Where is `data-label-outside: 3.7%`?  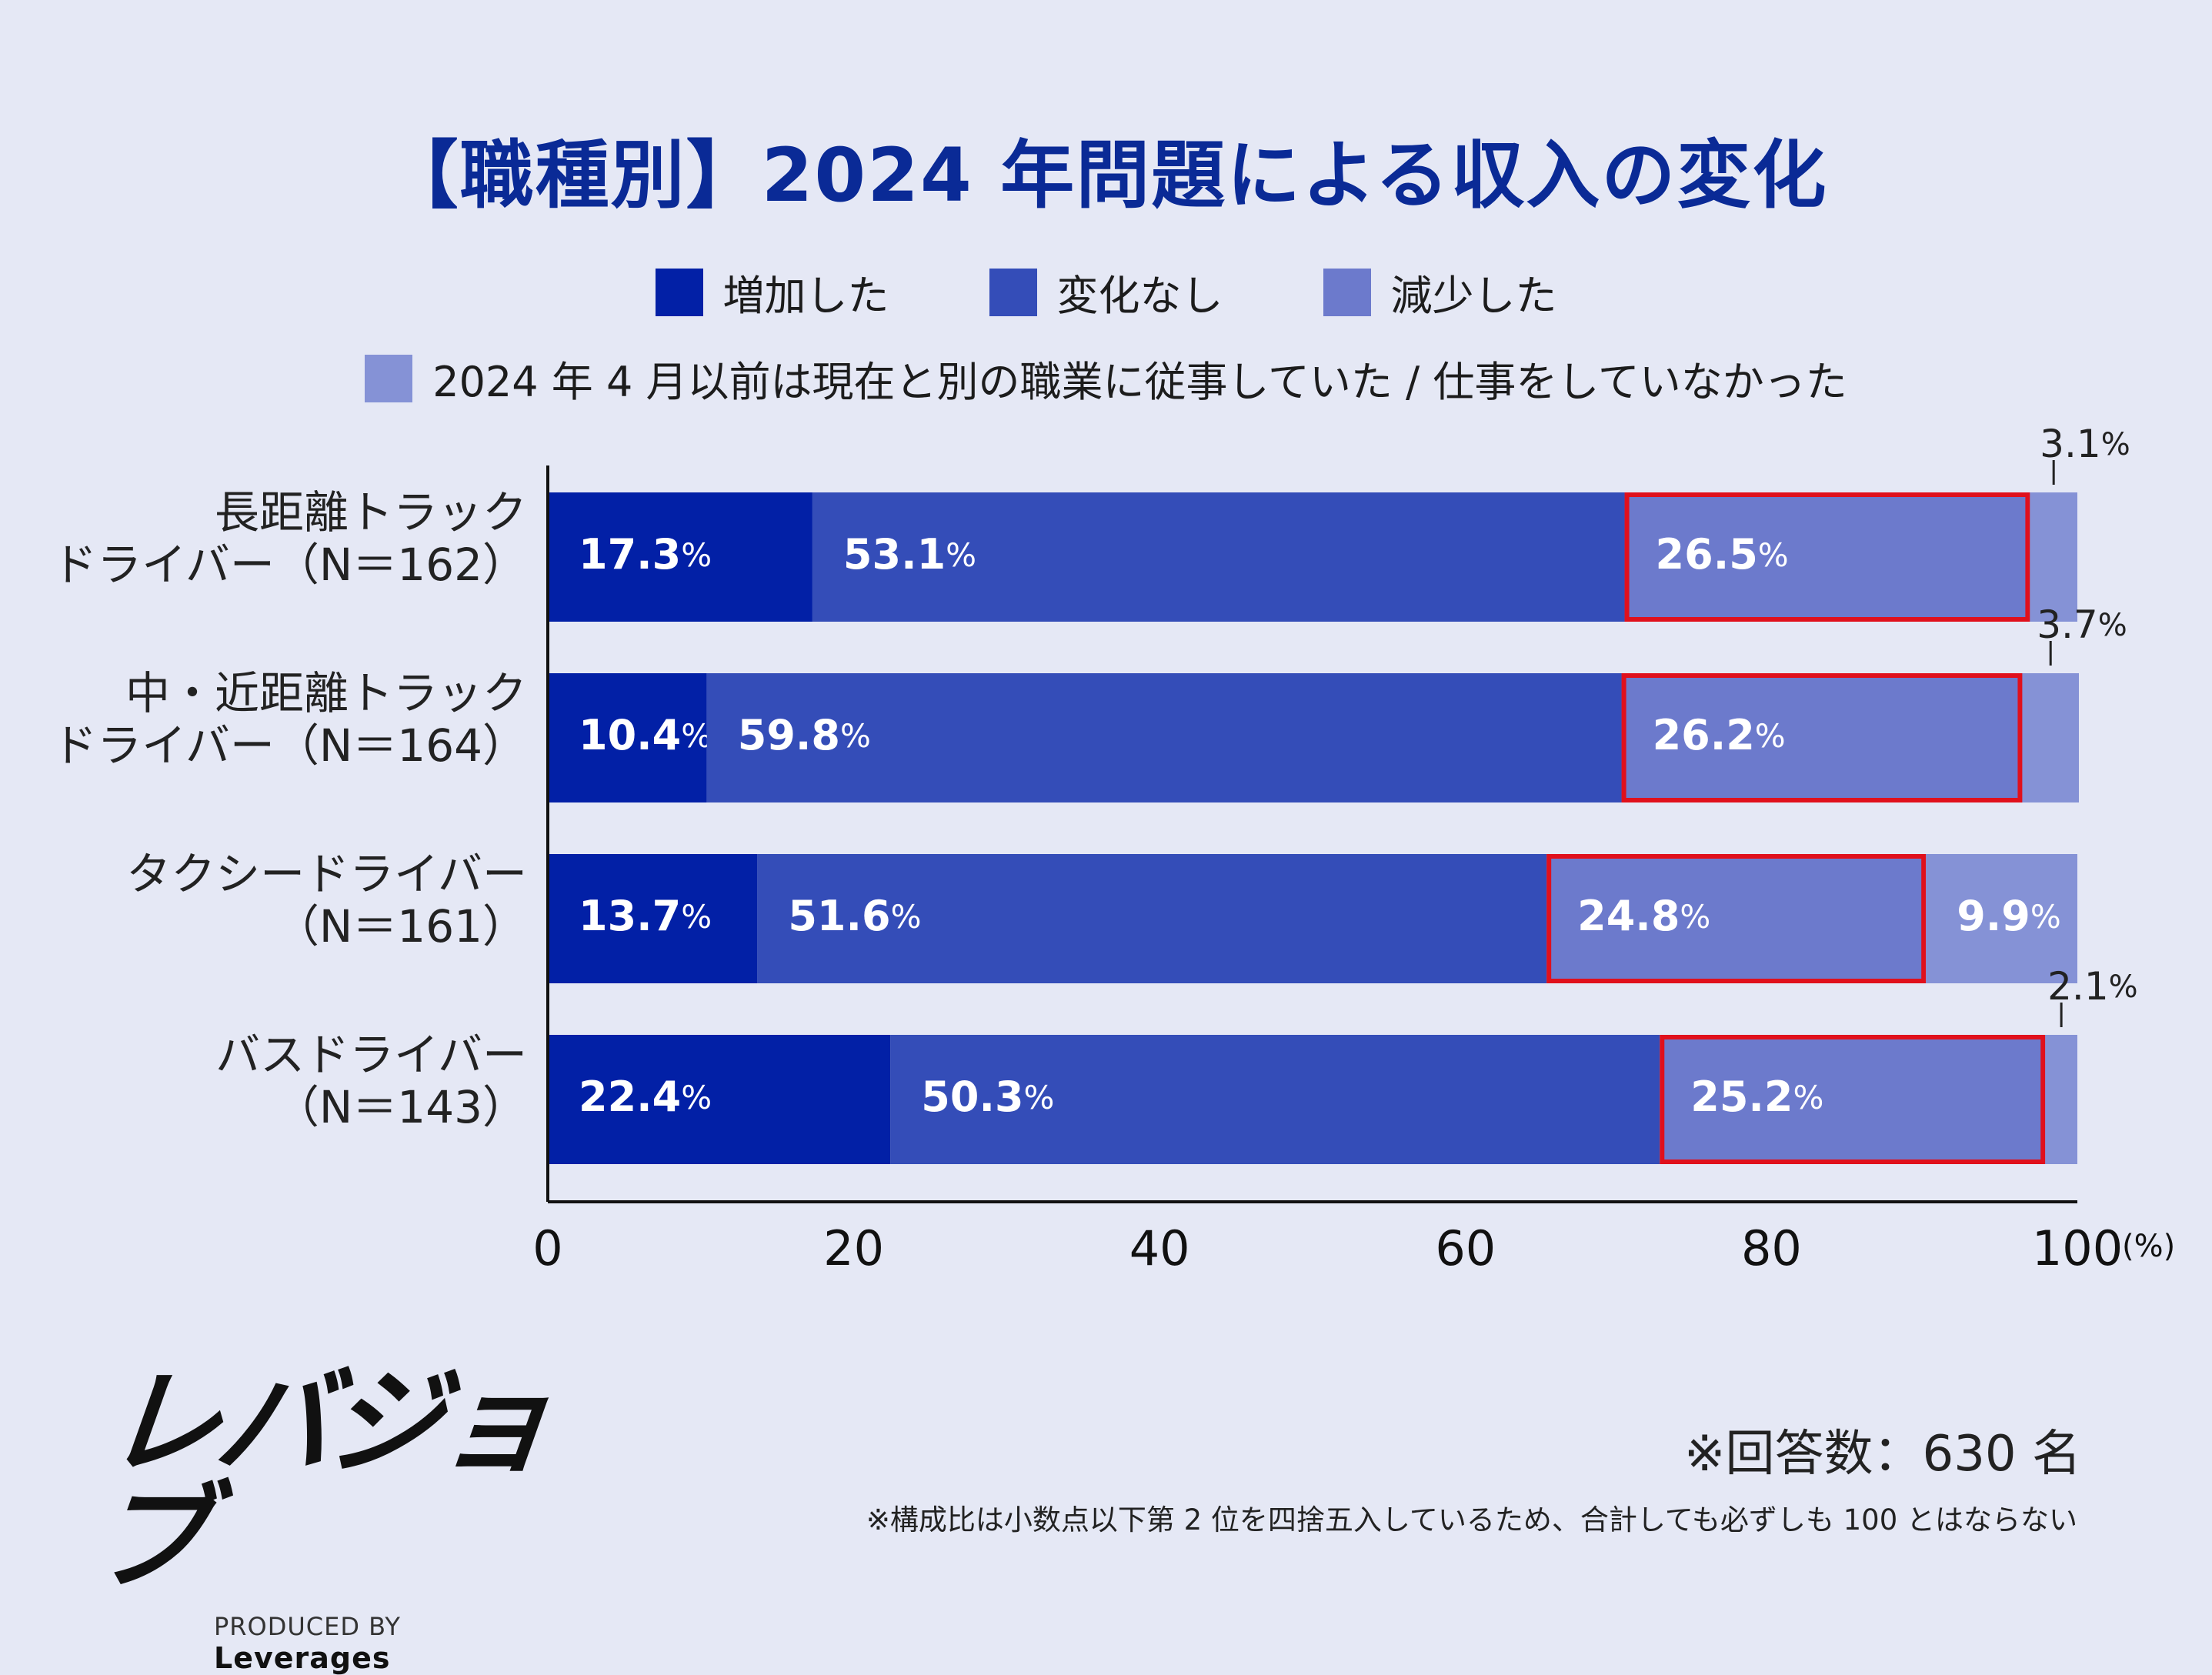
data-label-outside: 3.7% is located at coordinates (2082, 624).